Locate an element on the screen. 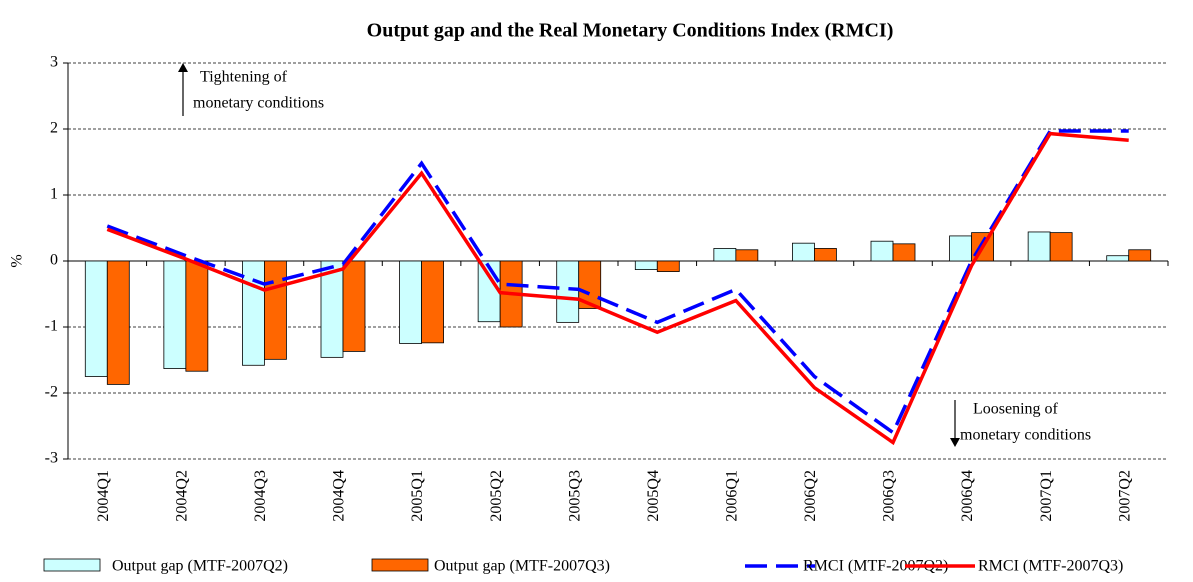 The height and width of the screenshot is (582, 1193). x-tick-label: 2004Q1 is located at coordinates (103, 496).